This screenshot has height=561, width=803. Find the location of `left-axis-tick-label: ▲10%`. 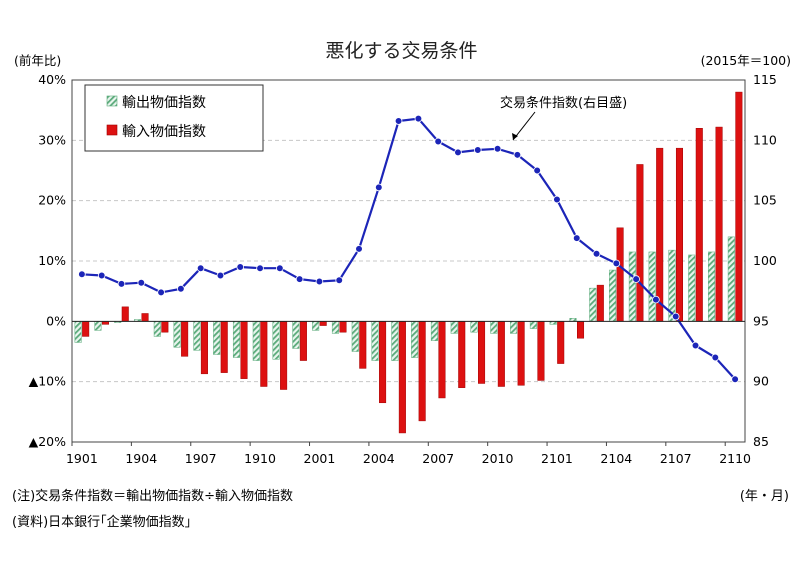

left-axis-tick-label: ▲10% is located at coordinates (48, 381).